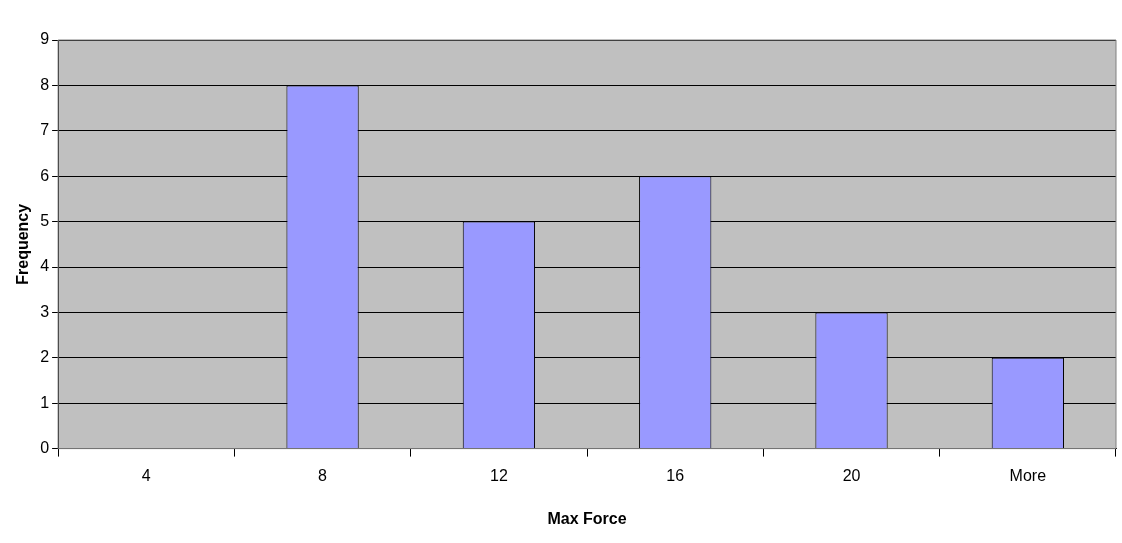 Image resolution: width=1122 pixels, height=543 pixels. Describe the element at coordinates (498, 475) in the screenshot. I see `x-tick-label: 12` at that location.